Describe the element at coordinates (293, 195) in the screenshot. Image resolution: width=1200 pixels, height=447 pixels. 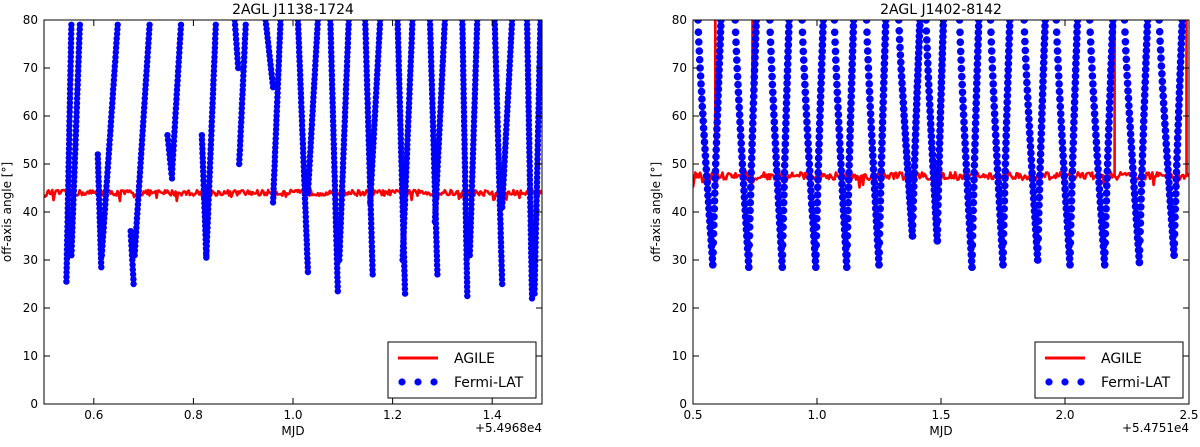
I see `agile-line` at that location.